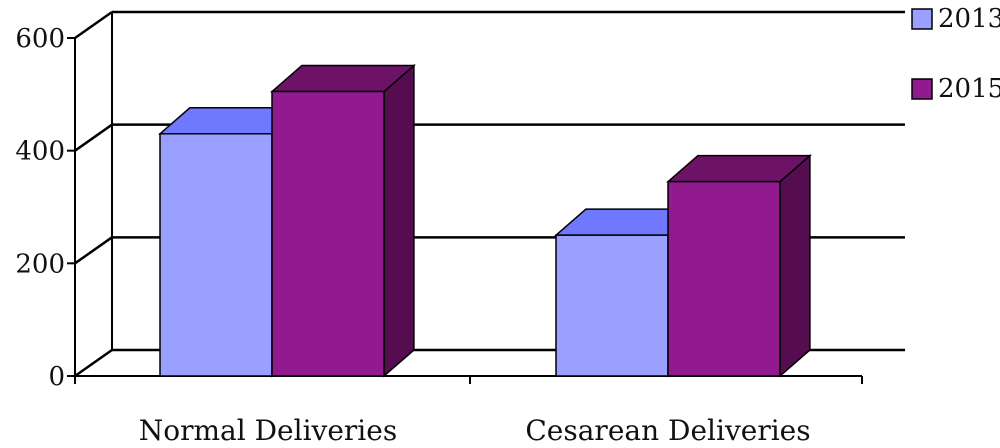  I want to click on legend: 2013 2015, so click(955, 54).